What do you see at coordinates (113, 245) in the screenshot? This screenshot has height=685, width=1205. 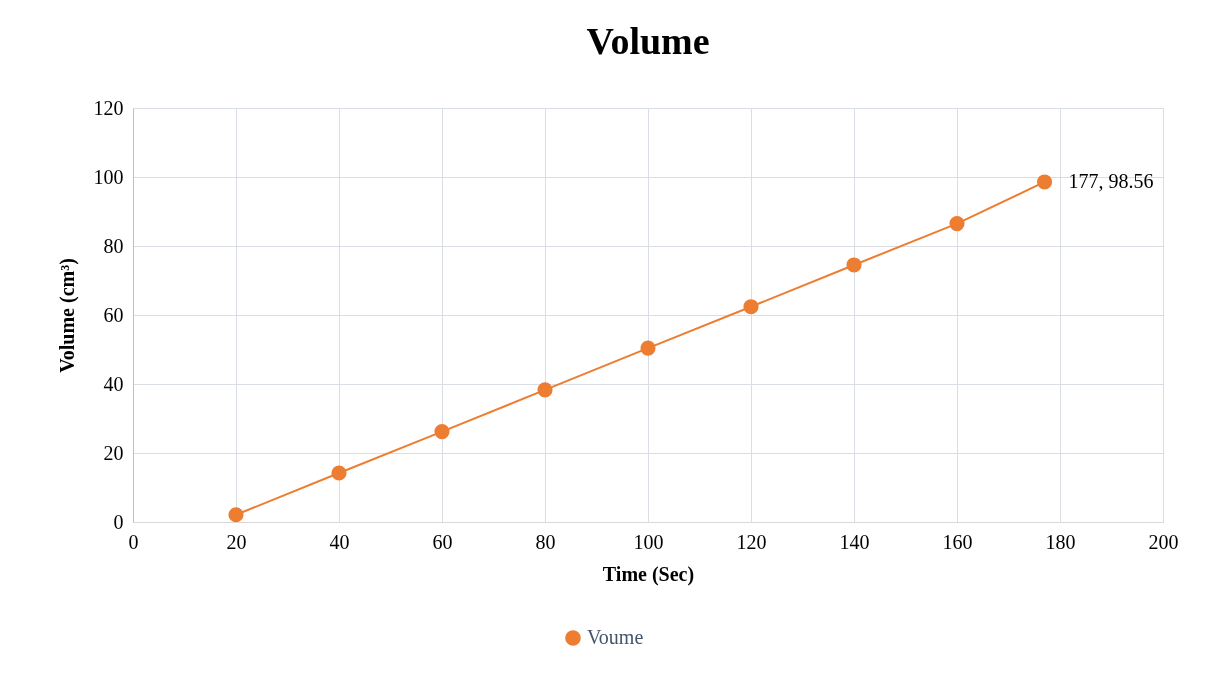 I see `y-tick-label: 80` at bounding box center [113, 245].